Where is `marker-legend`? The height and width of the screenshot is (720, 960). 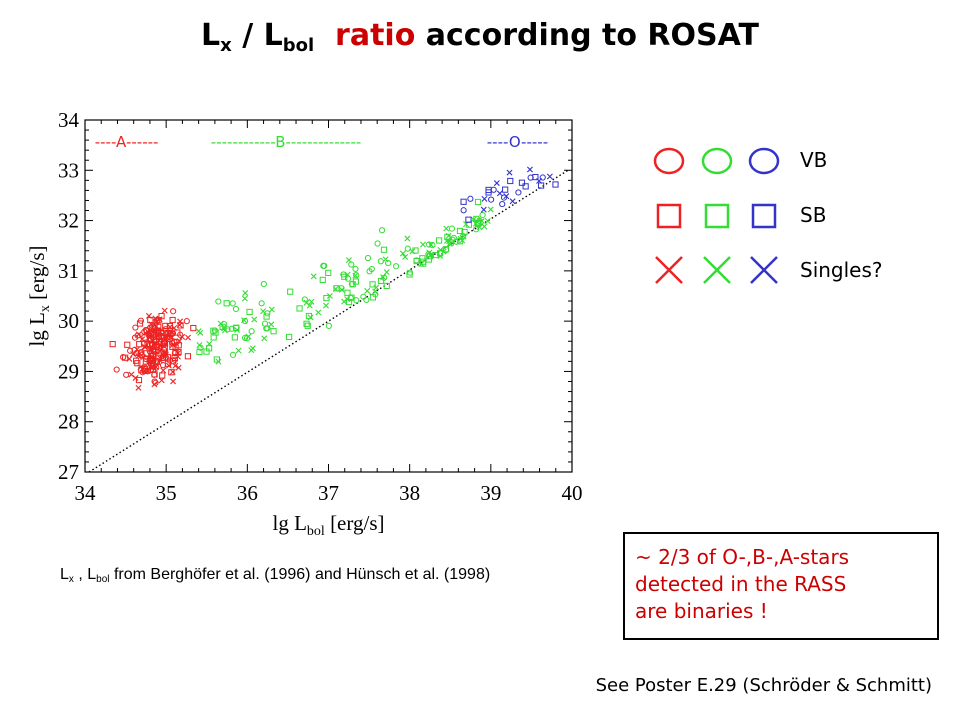 marker-legend is located at coordinates (716, 215).